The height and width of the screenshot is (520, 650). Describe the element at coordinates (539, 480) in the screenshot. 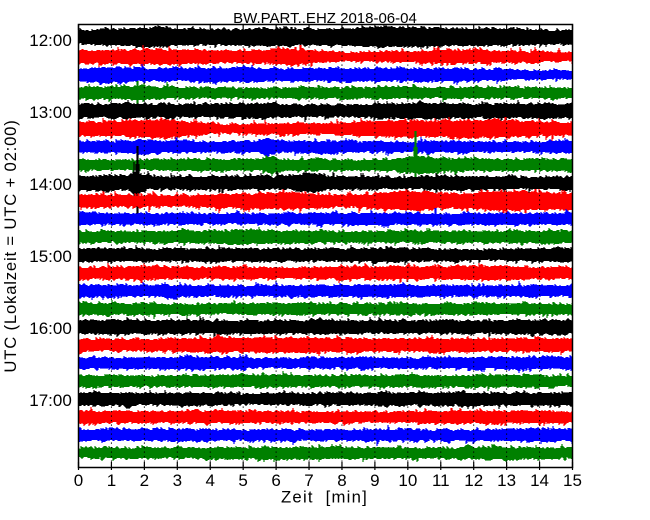

I see `svg-text: 14` at that location.